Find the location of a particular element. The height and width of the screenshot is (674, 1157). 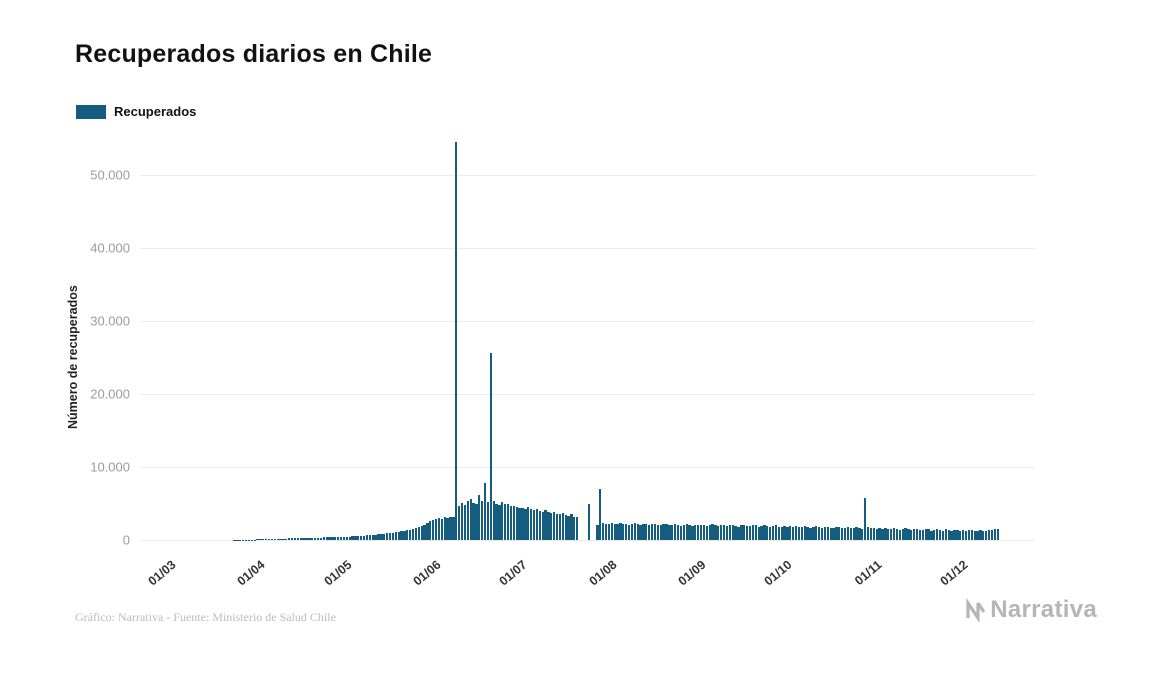

legend-swatch-icon is located at coordinates (91, 111).